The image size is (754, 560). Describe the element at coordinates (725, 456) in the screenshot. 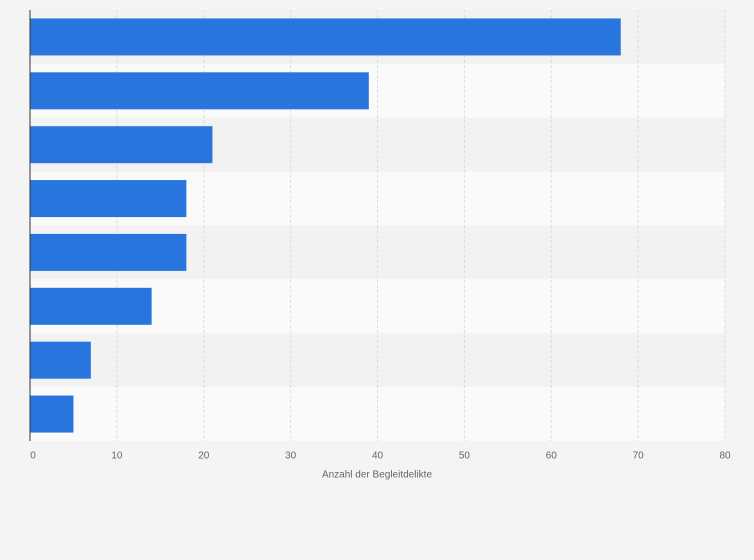

I see `x-tick-label: 80` at that location.